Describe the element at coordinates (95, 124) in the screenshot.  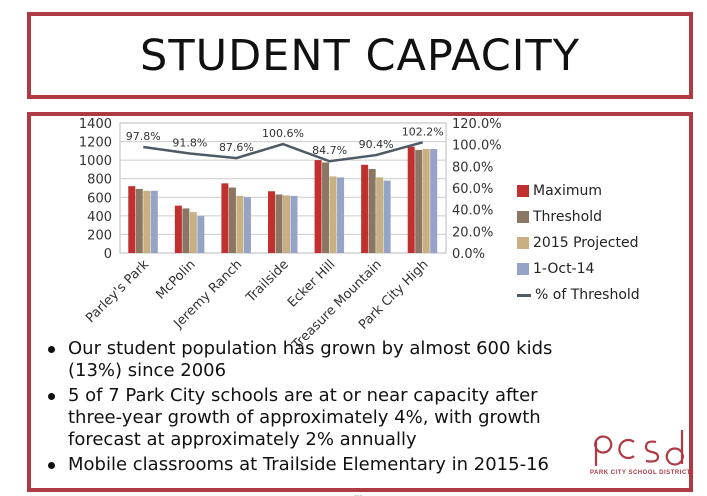
I see `y-tick-label: 1400` at that location.